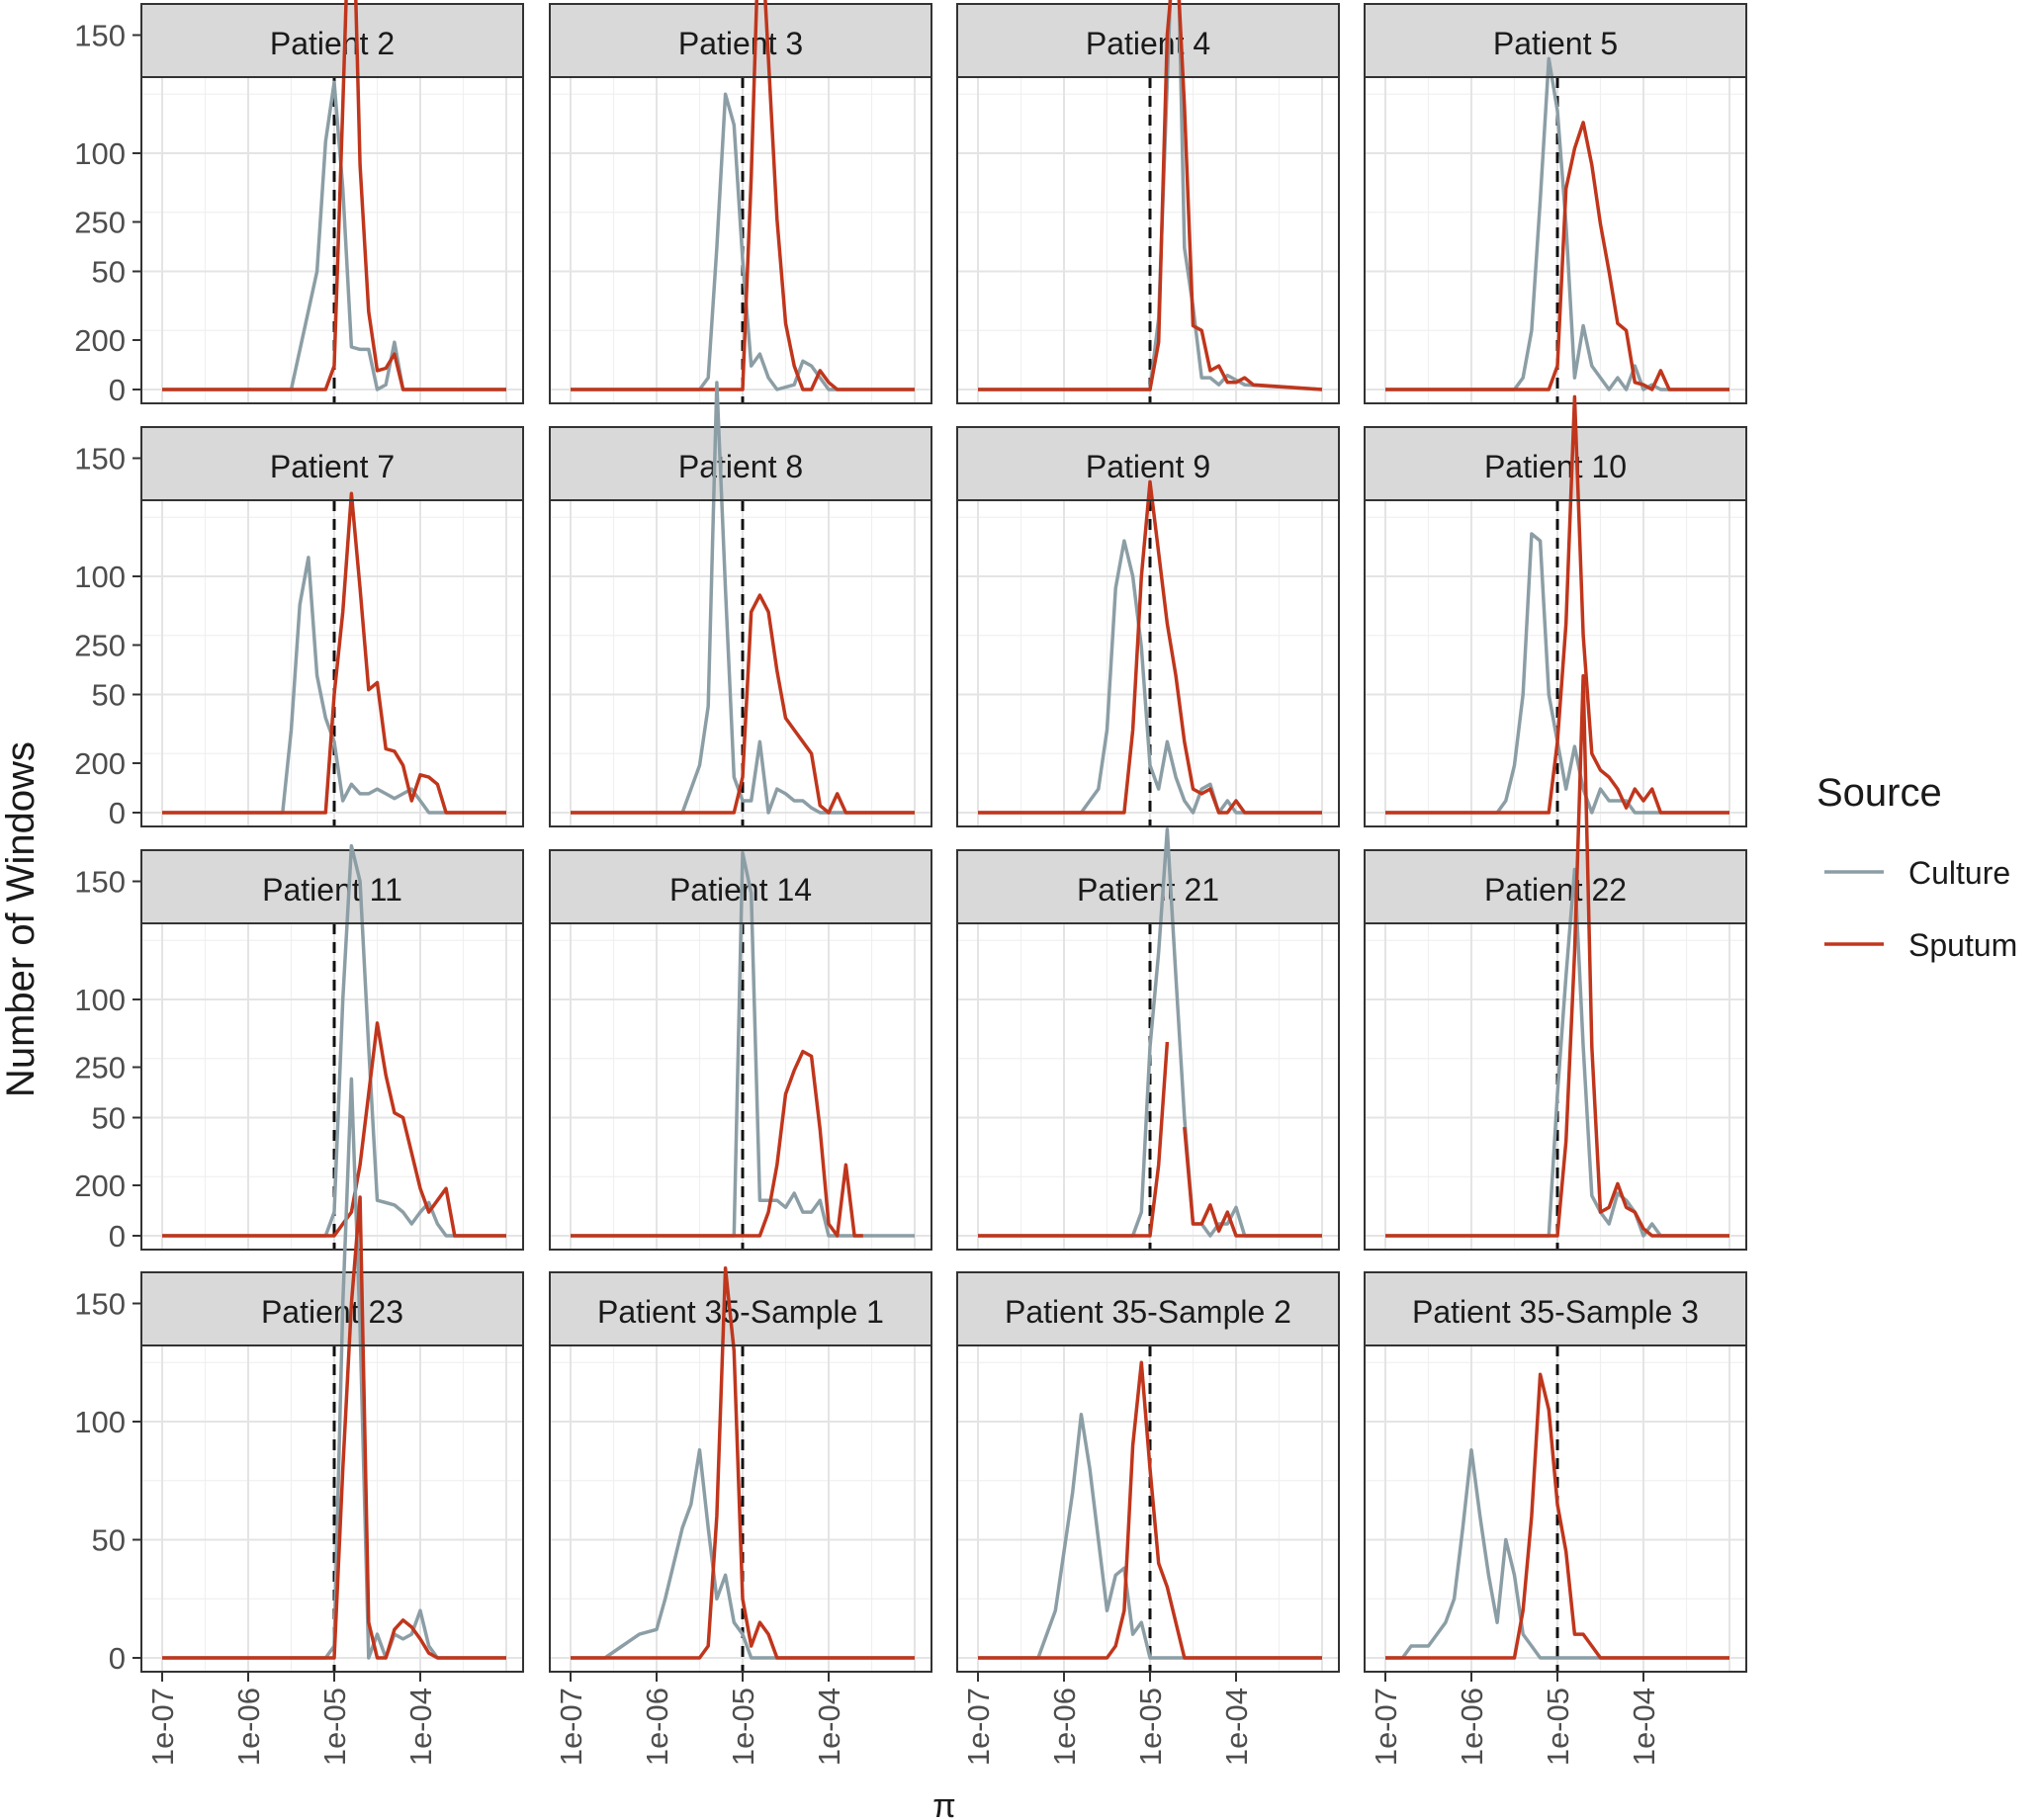 This screenshot has width=2038, height=1820. I want to click on facet-10: Patient 14, so click(740, 1050).